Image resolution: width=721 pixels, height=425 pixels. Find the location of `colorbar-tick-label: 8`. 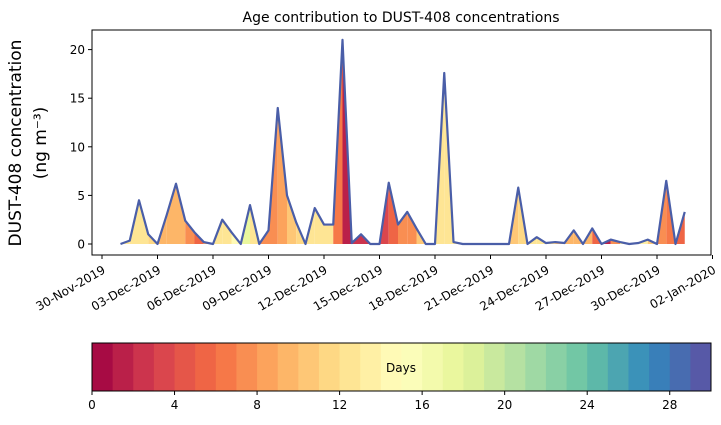

colorbar-tick-label: 8 is located at coordinates (257, 405).